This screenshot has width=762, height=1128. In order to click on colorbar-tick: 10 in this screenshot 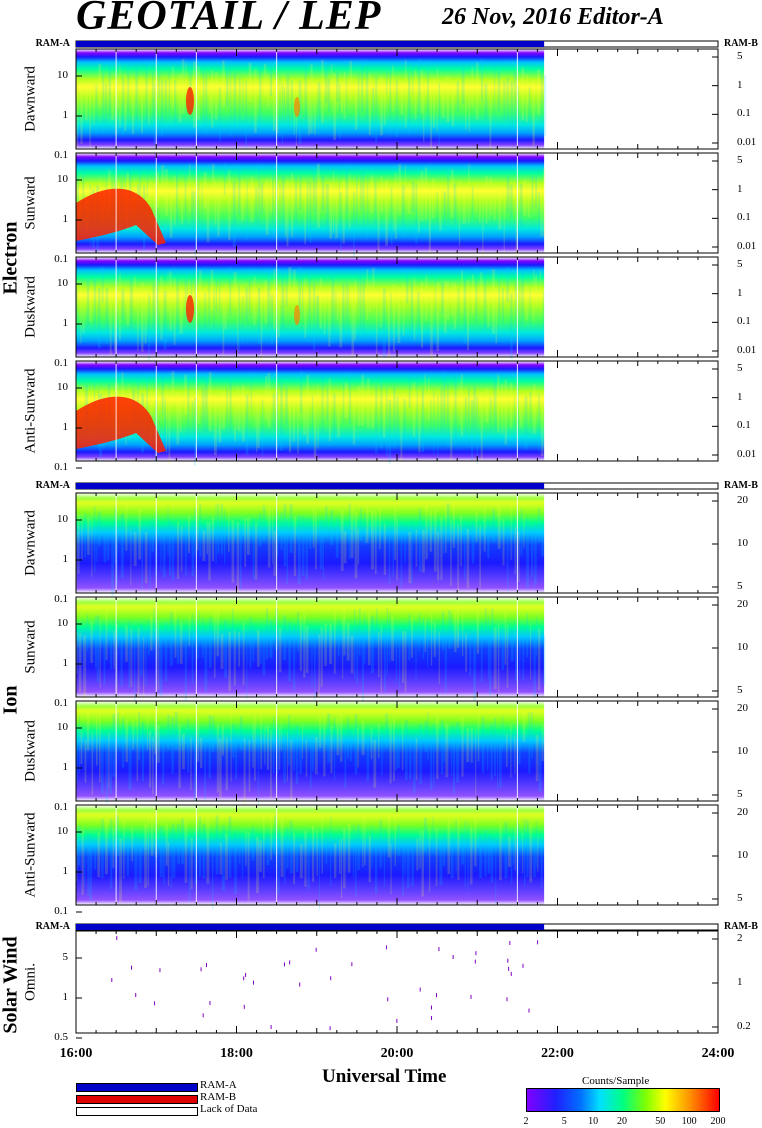, I will do `click(593, 1121)`.